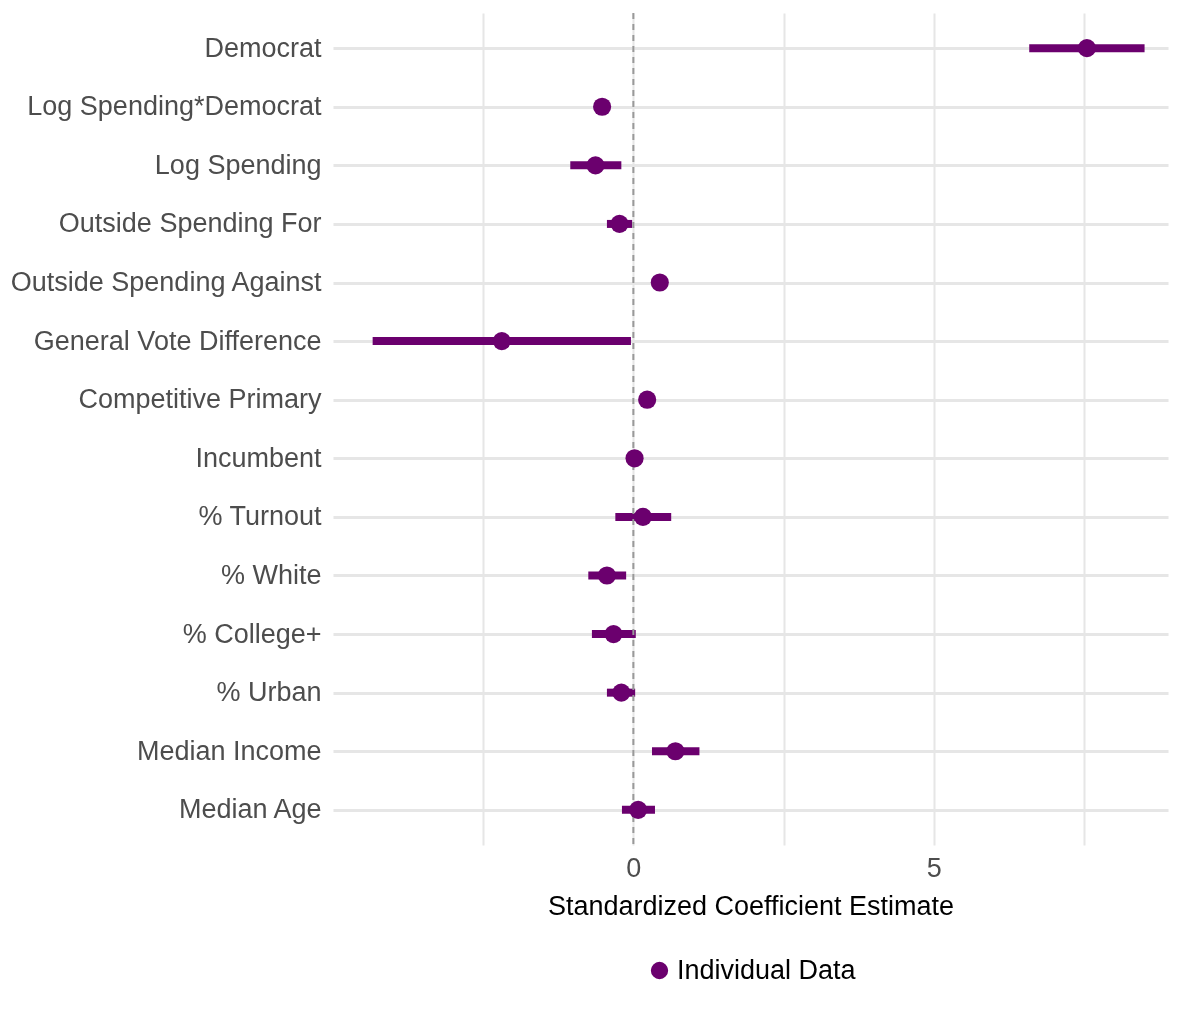 The height and width of the screenshot is (1021, 1178). What do you see at coordinates (767, 969) in the screenshot?
I see `legend-label: Individual Data` at bounding box center [767, 969].